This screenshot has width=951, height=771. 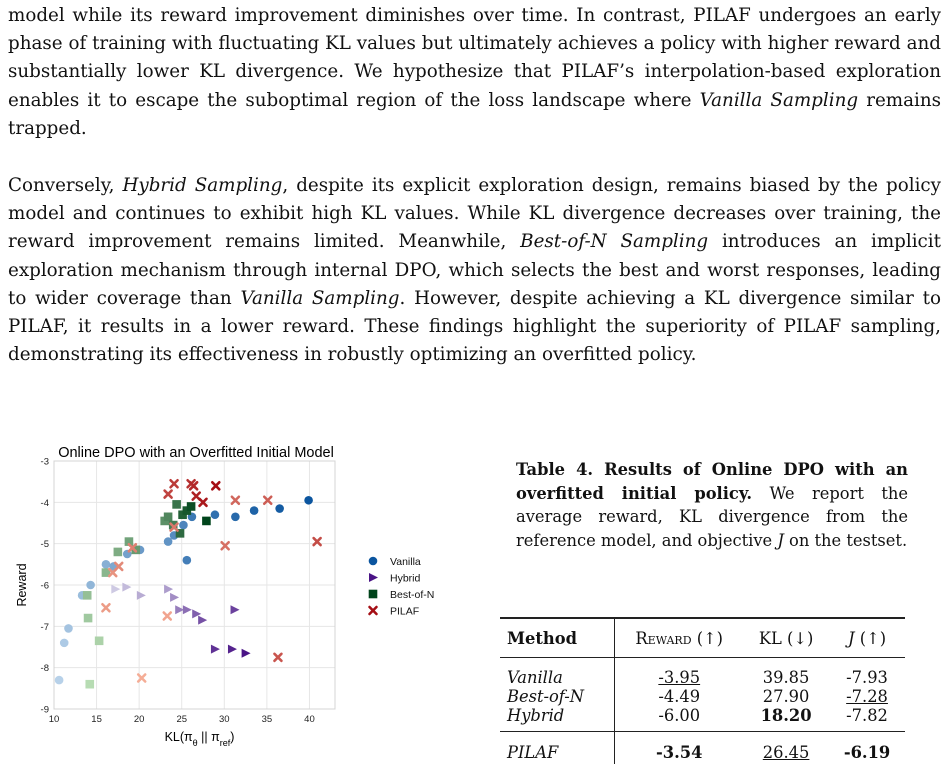 I want to click on legend-item: PILAF, so click(x=393, y=611).